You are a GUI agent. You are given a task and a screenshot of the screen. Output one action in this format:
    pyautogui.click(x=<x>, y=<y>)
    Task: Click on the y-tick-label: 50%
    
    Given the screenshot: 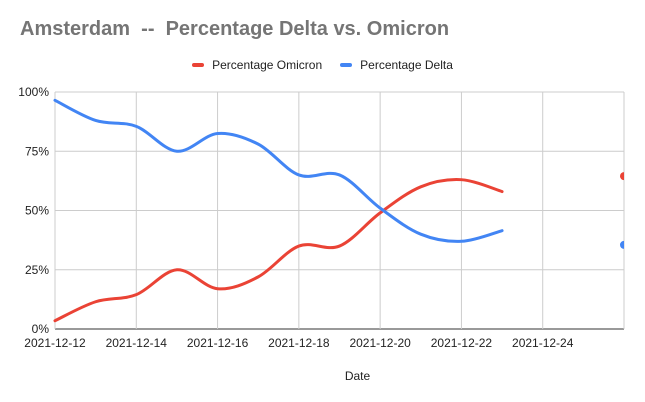 What is the action you would take?
    pyautogui.click(x=37, y=211)
    